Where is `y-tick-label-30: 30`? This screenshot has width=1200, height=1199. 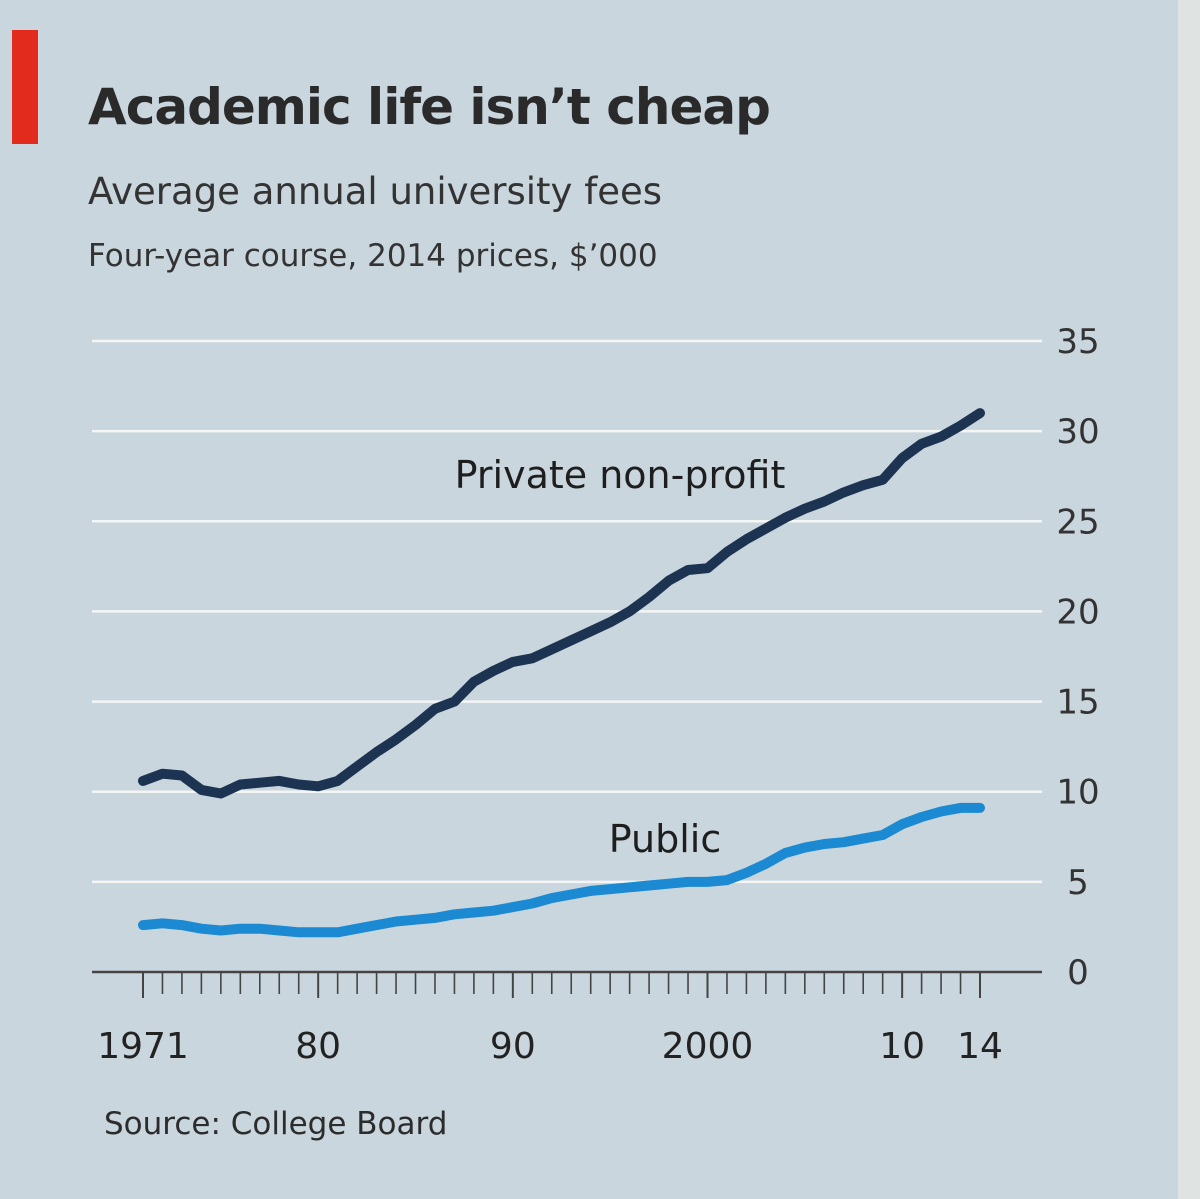 y-tick-label-30: 30 is located at coordinates (1077, 432).